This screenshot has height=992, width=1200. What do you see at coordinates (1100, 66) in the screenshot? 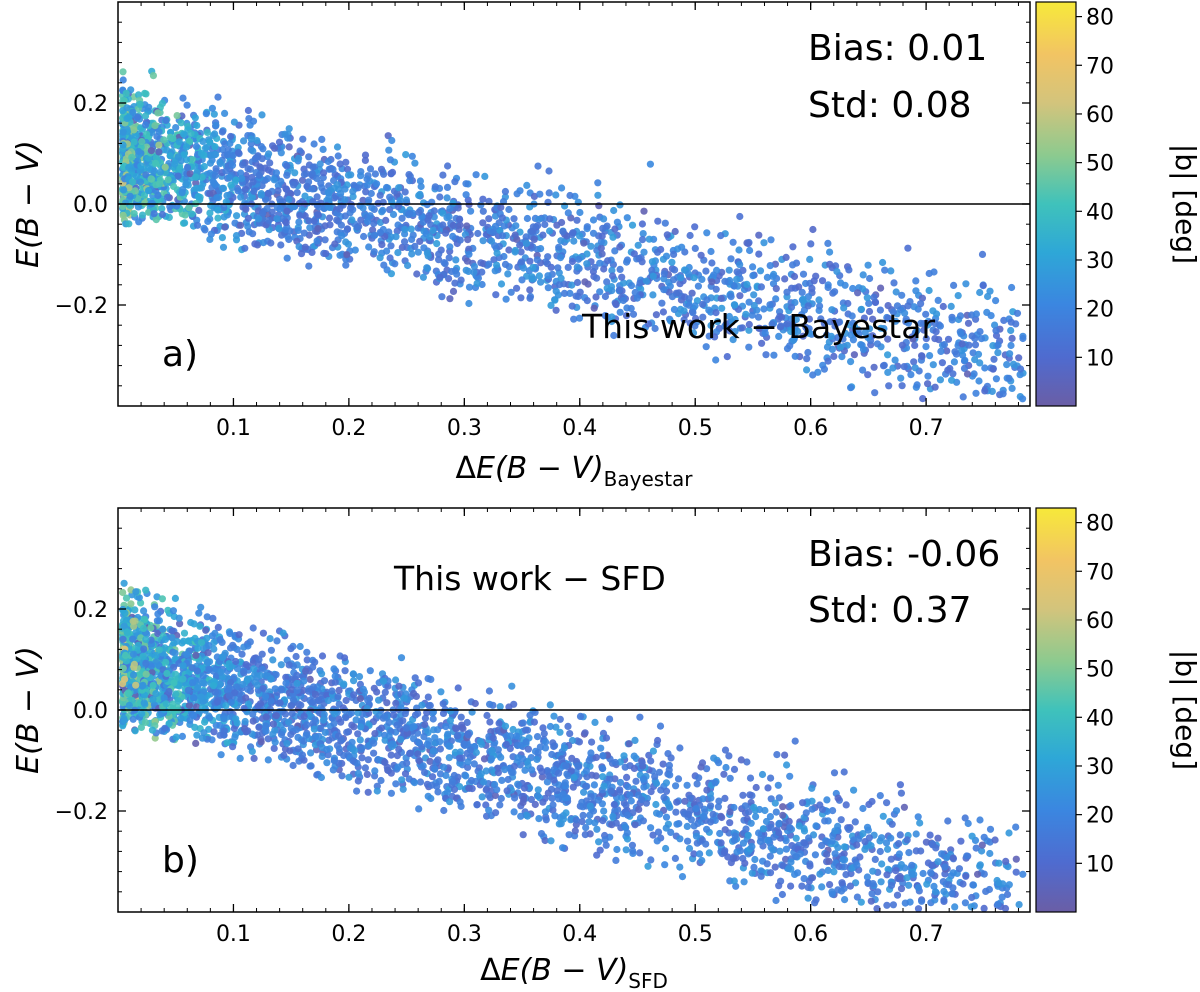
I see `colorbar-tick-label: 70` at bounding box center [1100, 66].